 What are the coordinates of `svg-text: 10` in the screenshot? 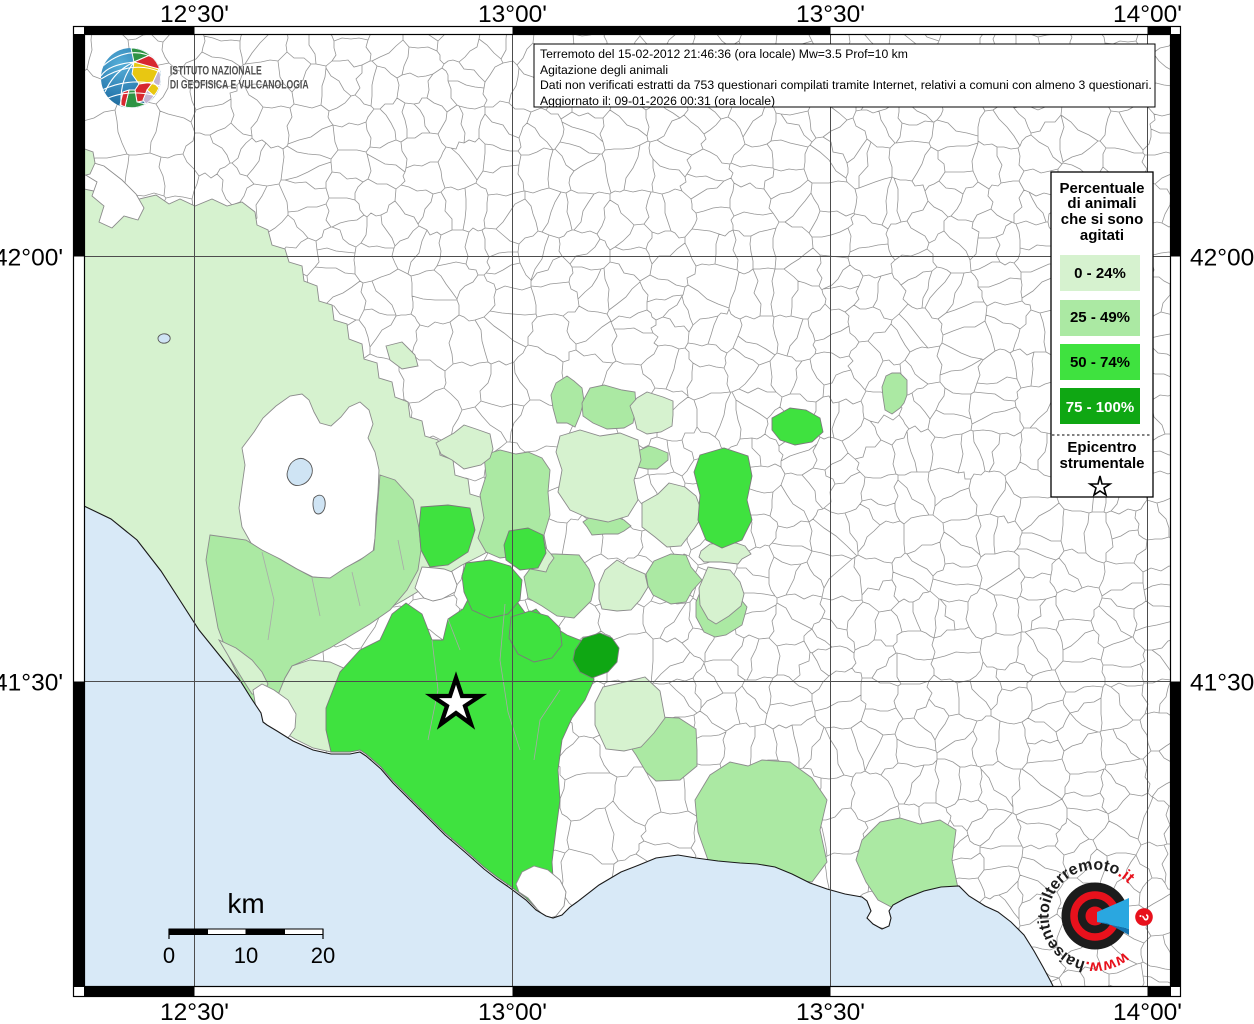 It's located at (246, 955).